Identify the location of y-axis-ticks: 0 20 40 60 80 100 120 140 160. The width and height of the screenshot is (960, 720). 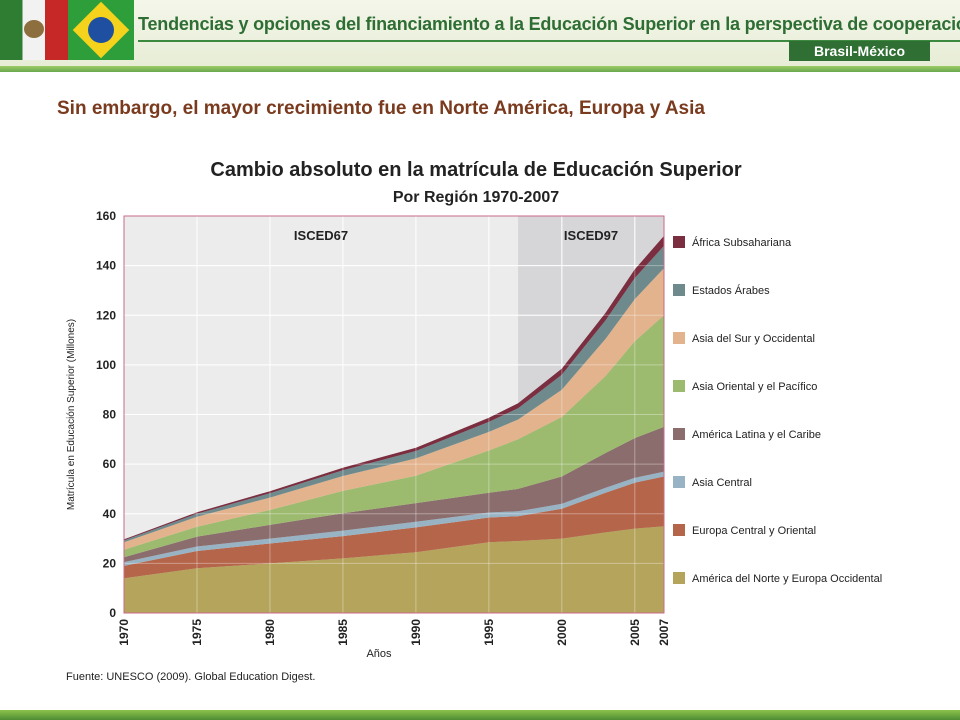
(106, 414).